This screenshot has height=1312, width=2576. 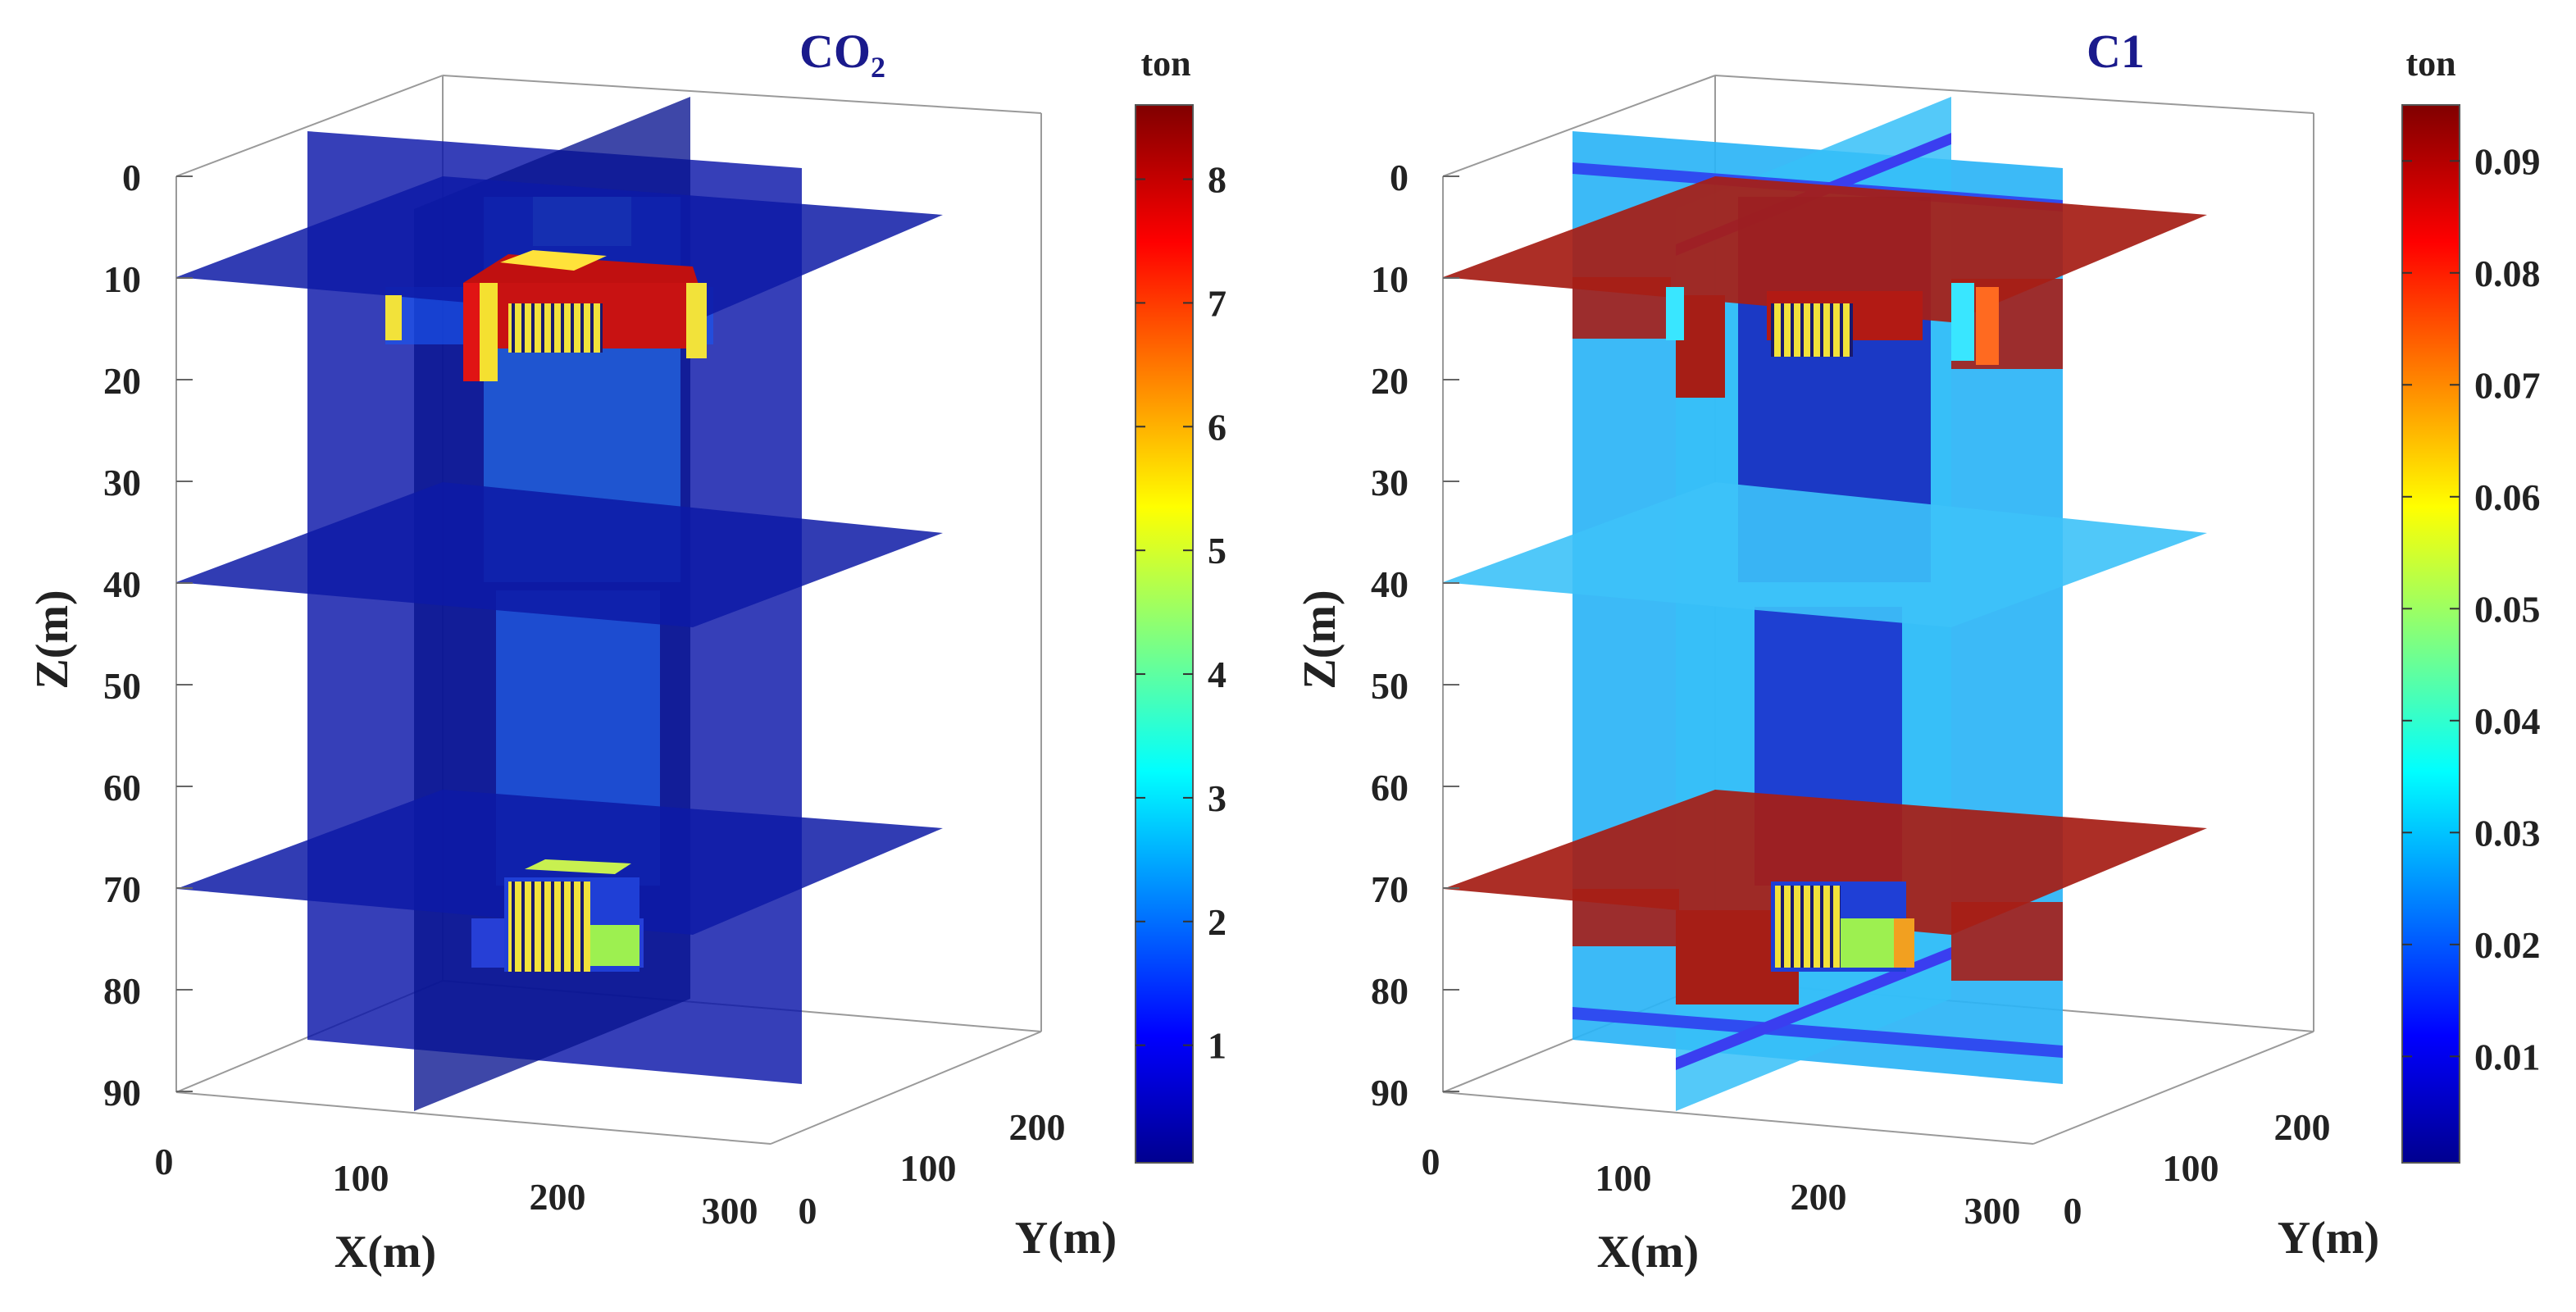 I want to click on colorbar-tick-label: 4, so click(x=1217, y=674).